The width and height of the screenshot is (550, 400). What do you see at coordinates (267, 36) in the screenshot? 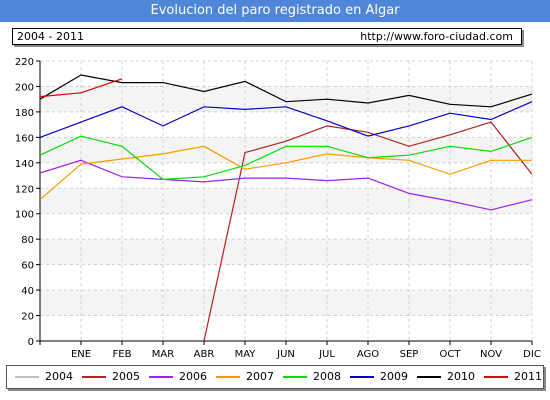
I see `info-box: 2004 - 2011 http://www.foro-ciudad.com` at bounding box center [267, 36].